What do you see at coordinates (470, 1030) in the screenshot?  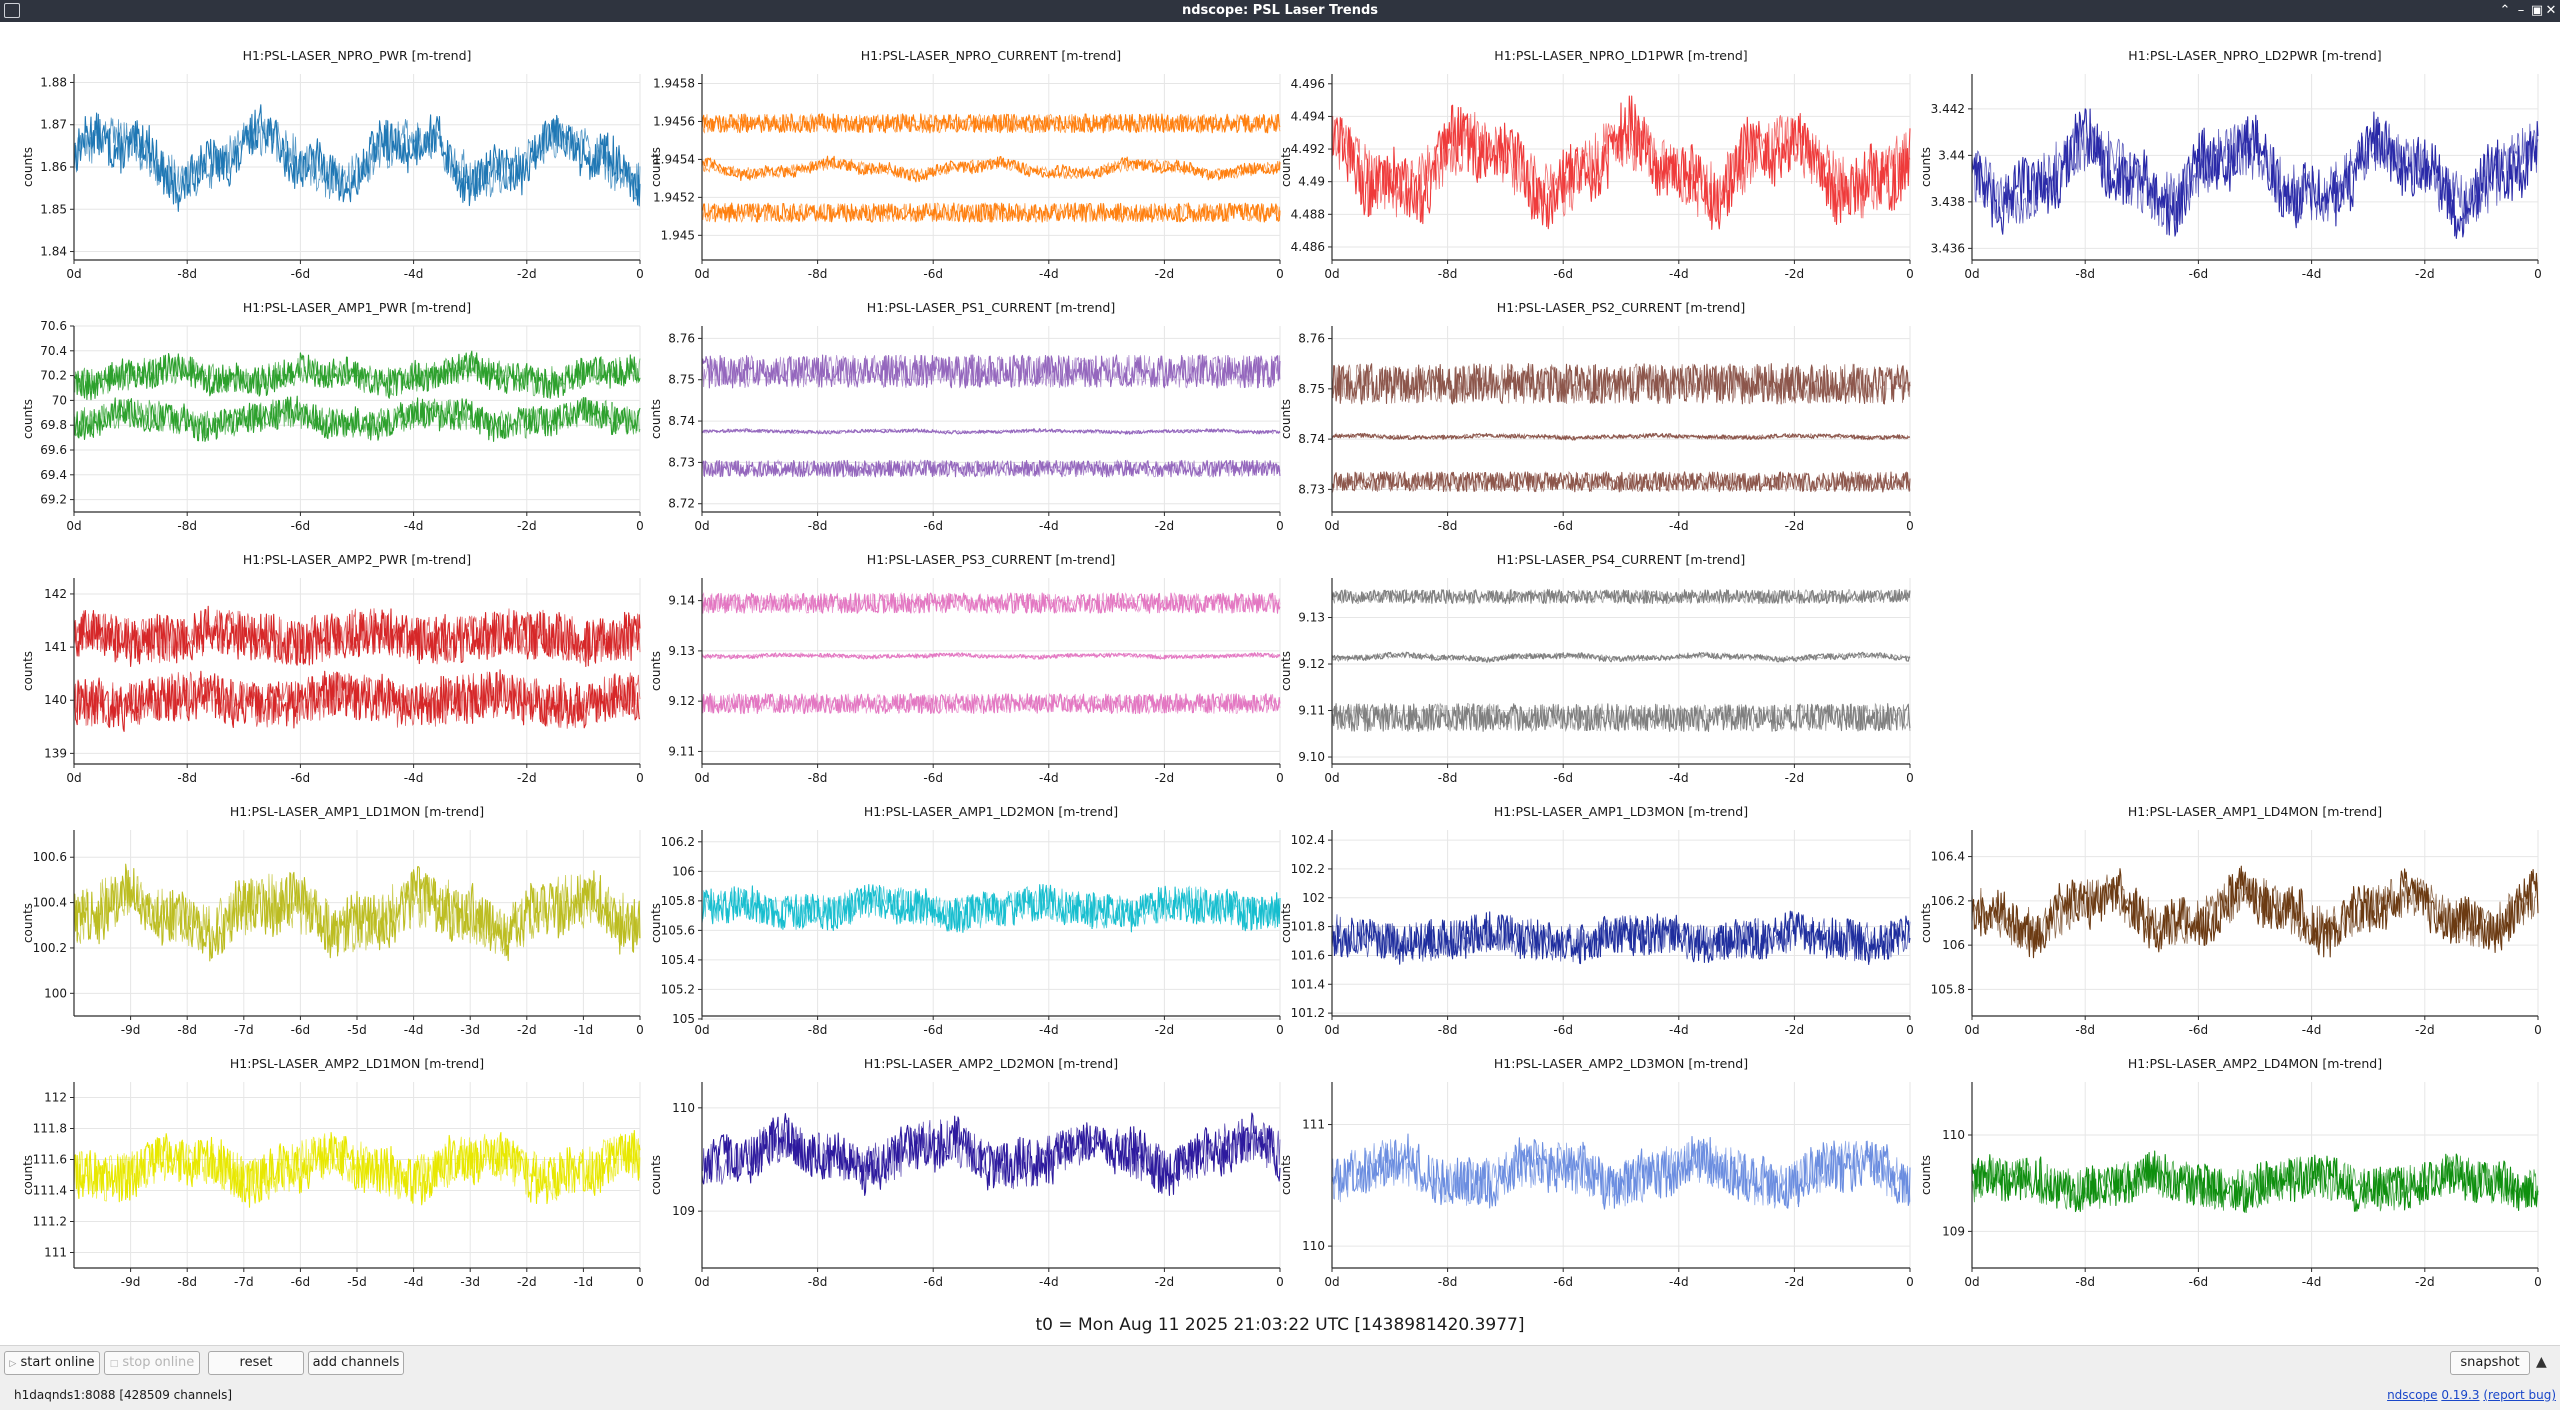 I see `x-tick-label: -3d` at bounding box center [470, 1030].